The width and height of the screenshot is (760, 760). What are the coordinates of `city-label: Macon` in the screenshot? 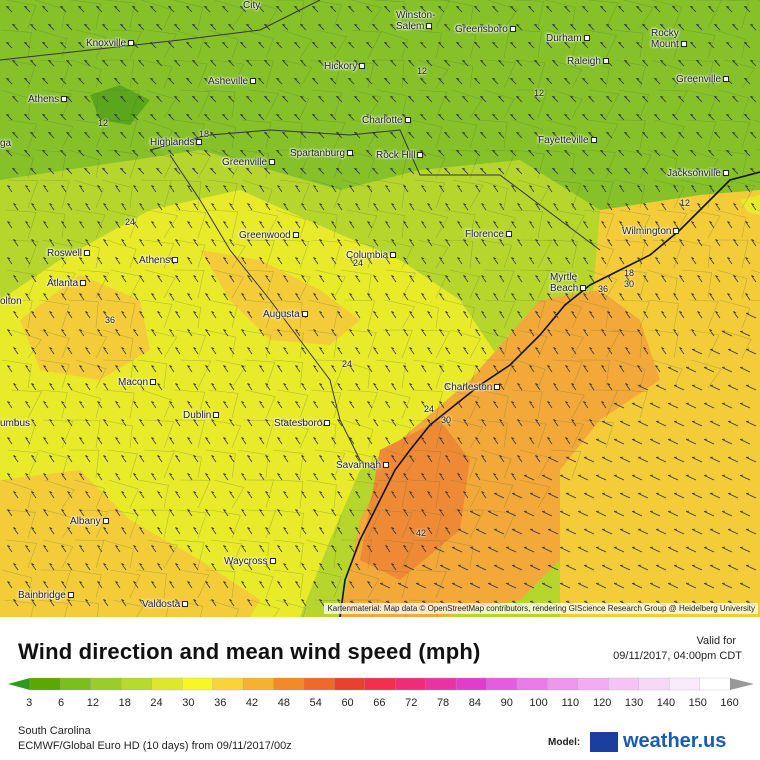 It's located at (137, 382).